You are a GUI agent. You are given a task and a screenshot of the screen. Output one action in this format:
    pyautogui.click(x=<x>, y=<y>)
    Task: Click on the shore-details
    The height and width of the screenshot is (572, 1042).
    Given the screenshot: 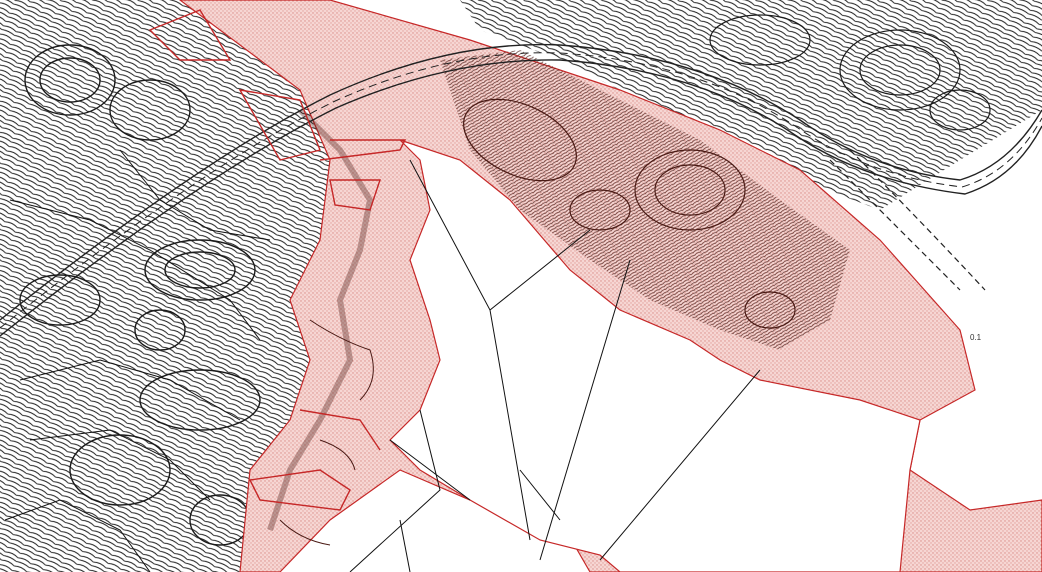 What is the action you would take?
    pyautogui.click(x=326, y=432)
    